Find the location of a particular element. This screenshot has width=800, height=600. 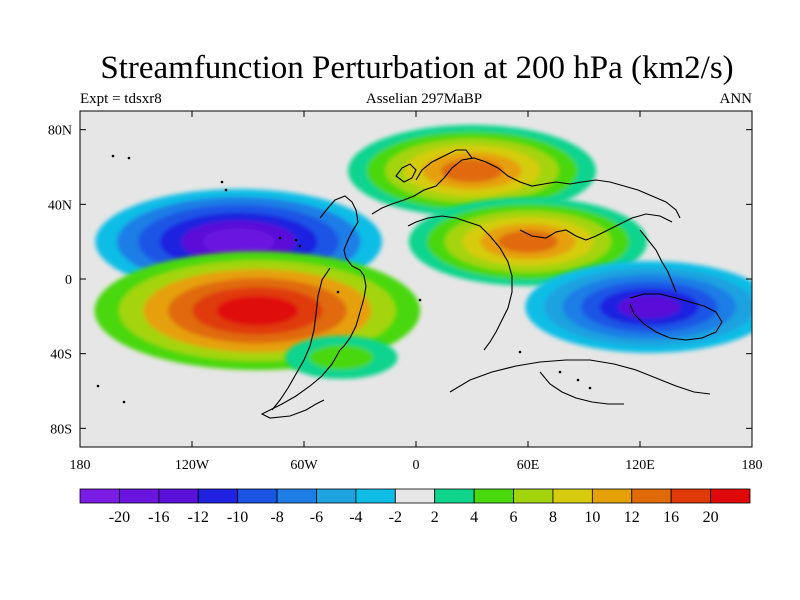

coast-southeast-asia is located at coordinates (658, 261).